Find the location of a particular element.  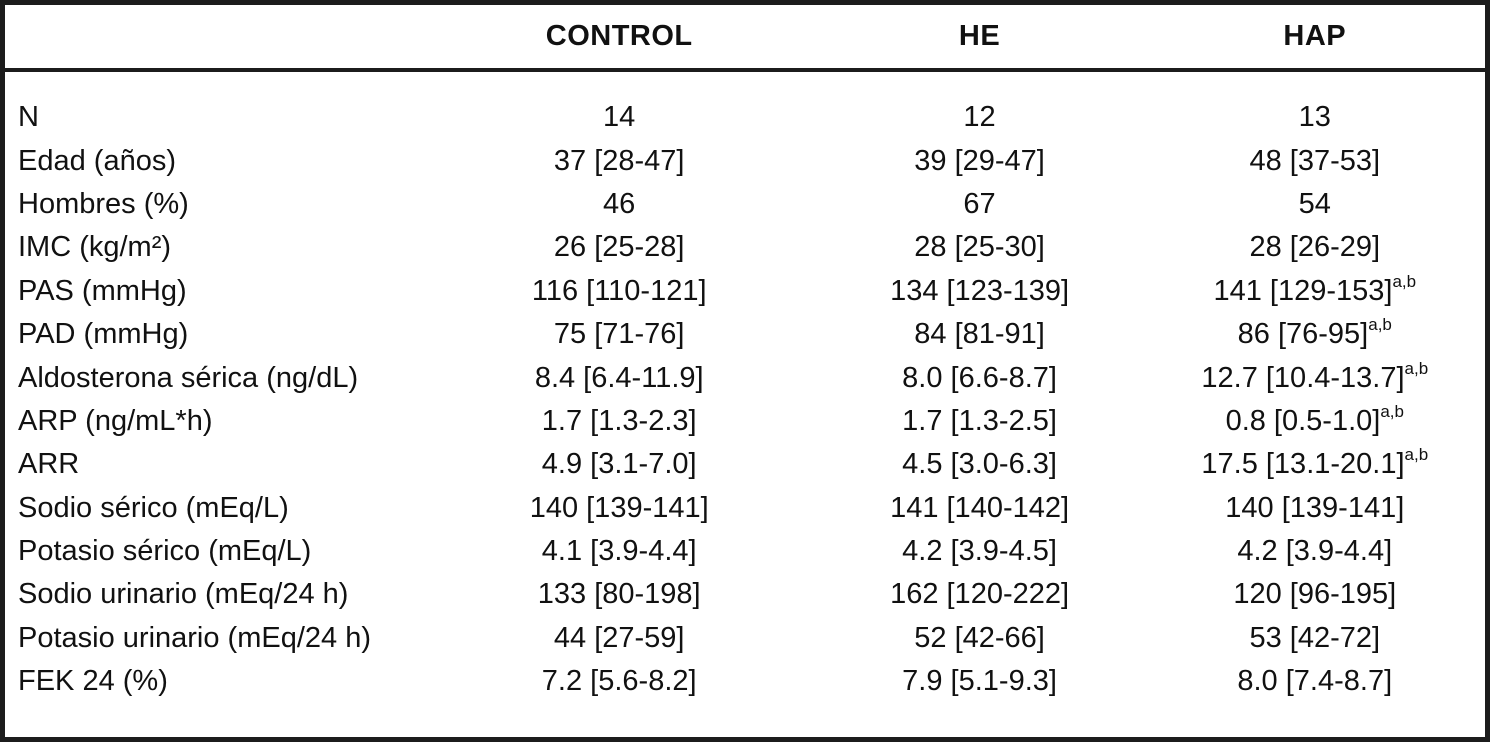

control-value: 37 [28-47] is located at coordinates (619, 160).